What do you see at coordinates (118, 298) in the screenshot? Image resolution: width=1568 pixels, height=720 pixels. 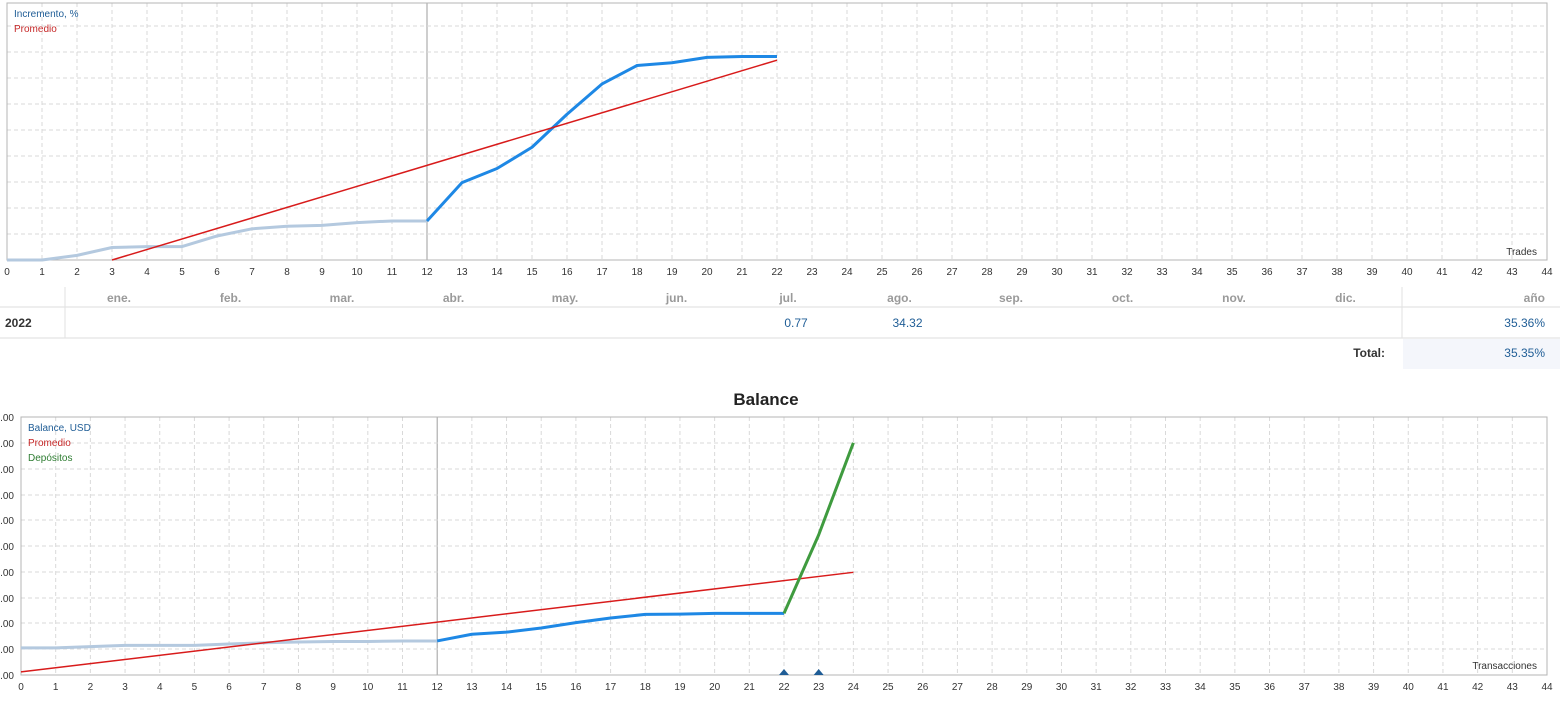 I see `month-header: ene.` at bounding box center [118, 298].